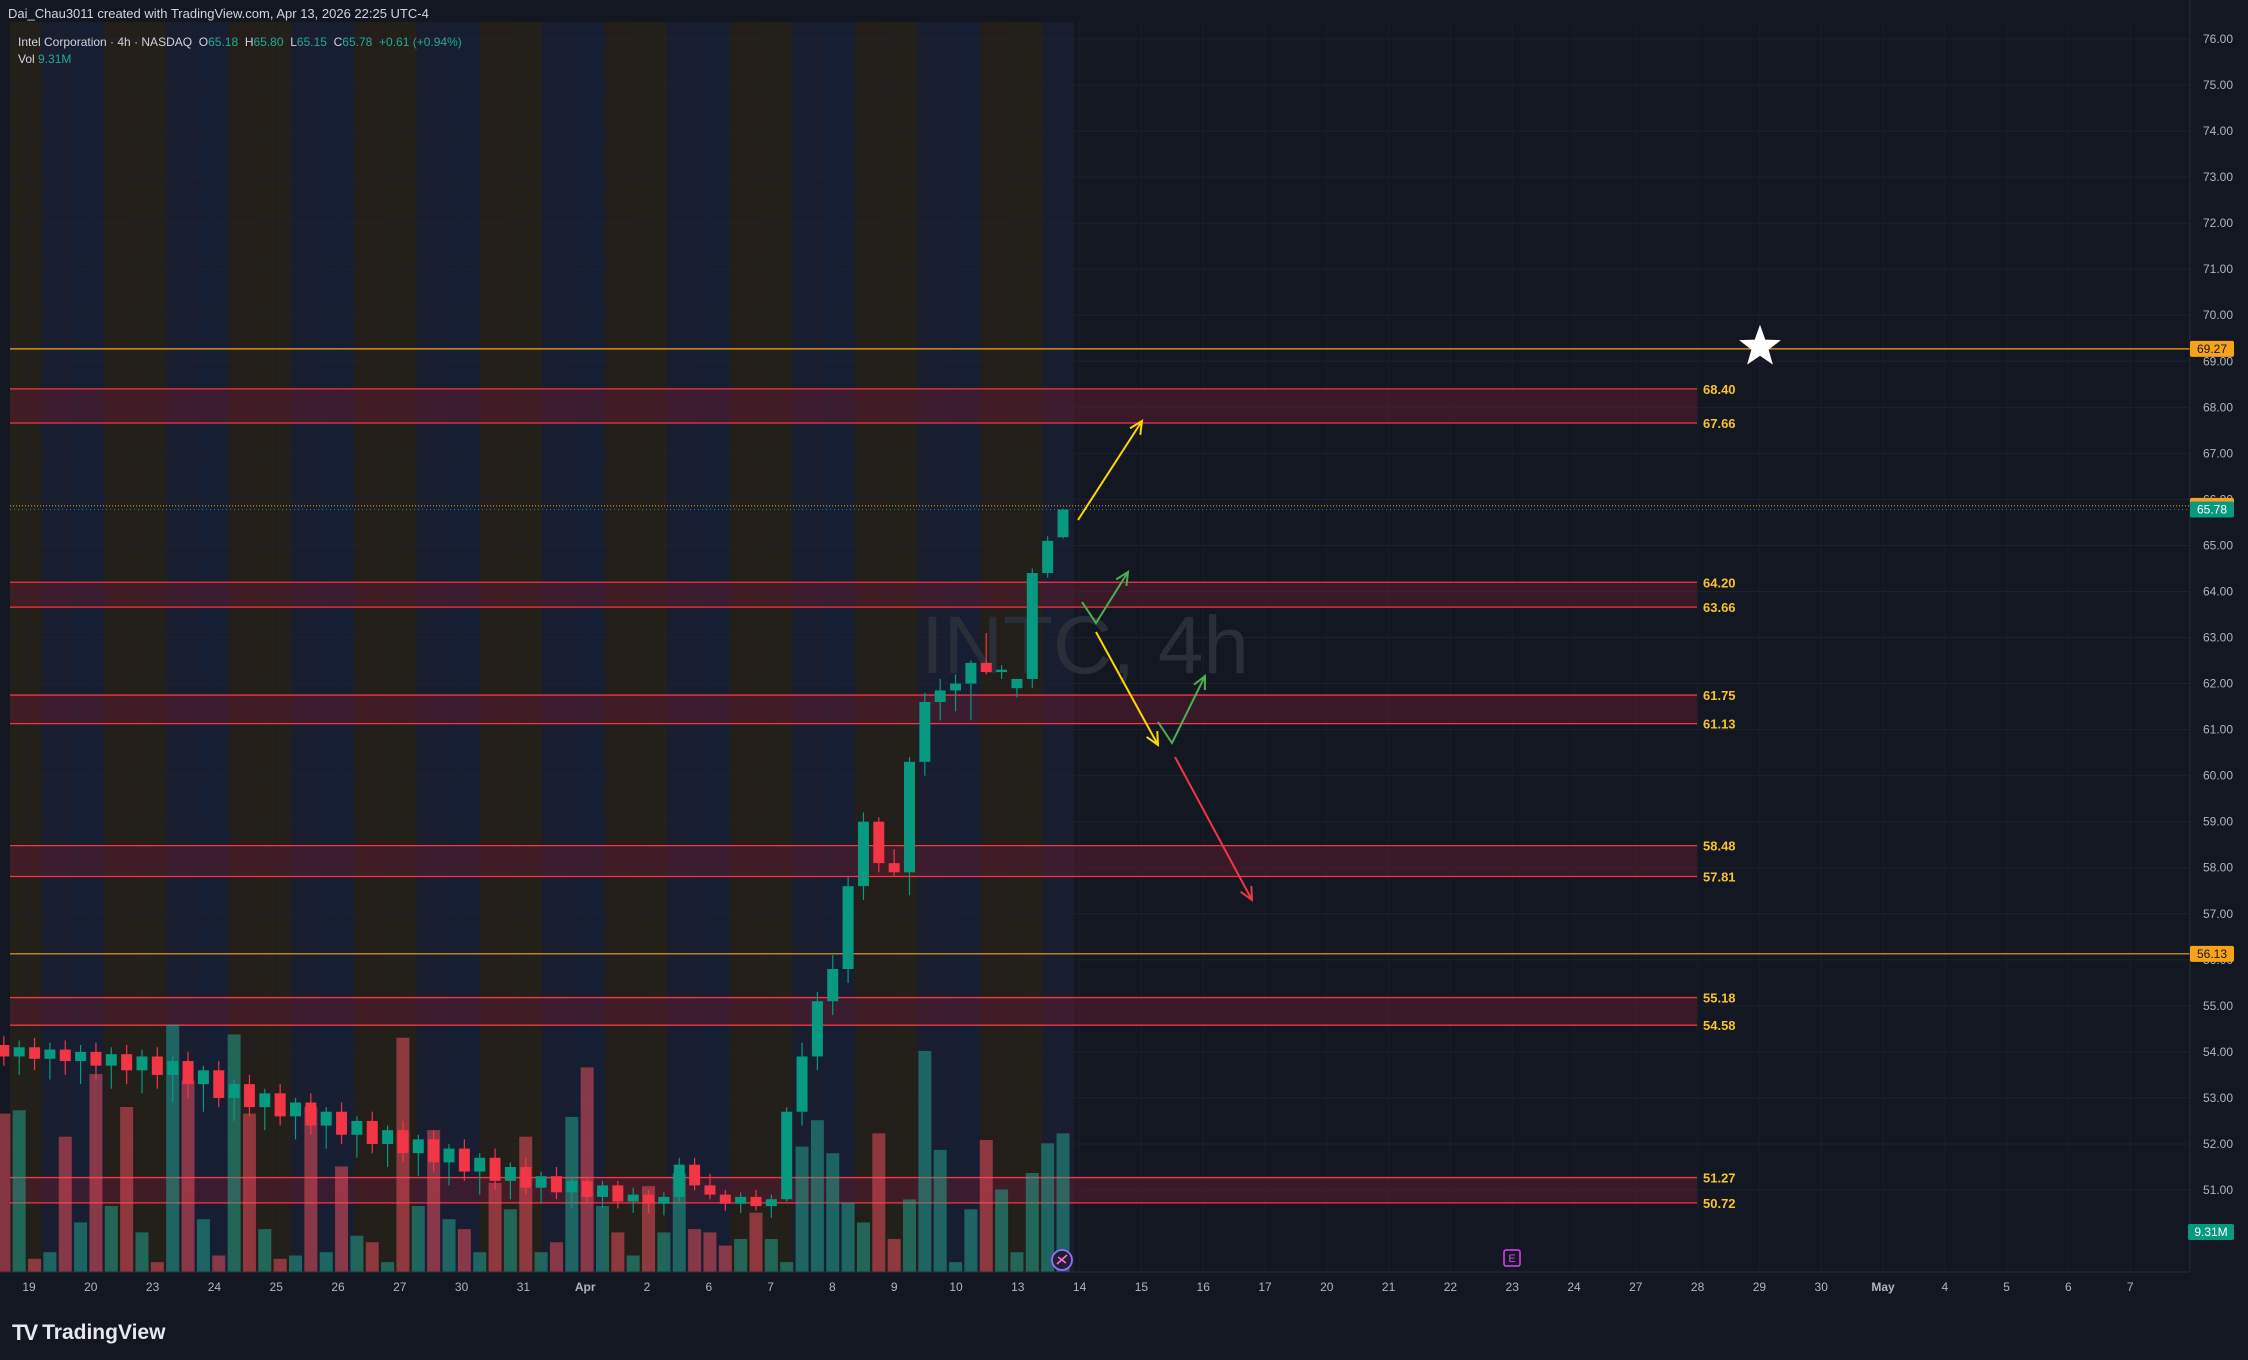 Image resolution: width=2248 pixels, height=1360 pixels. I want to click on time-tick-label: 2, so click(647, 1287).